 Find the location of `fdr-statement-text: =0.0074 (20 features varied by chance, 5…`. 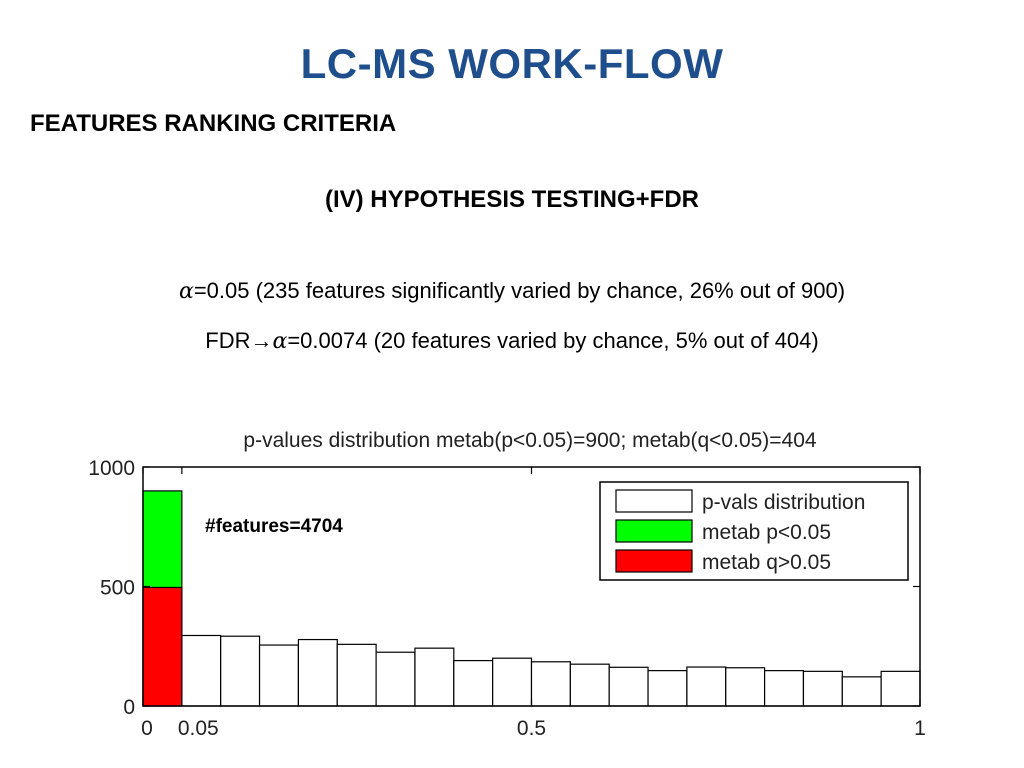

fdr-statement-text: =0.0074 (20 features varied by chance, 5… is located at coordinates (553, 340).